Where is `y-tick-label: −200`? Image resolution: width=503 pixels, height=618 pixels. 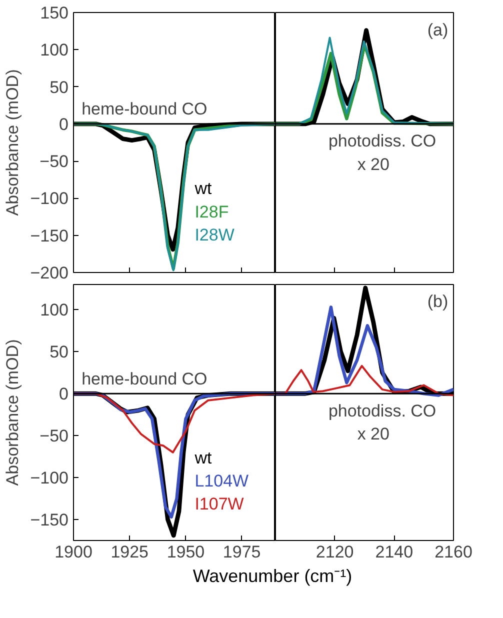
y-tick-label: −200 is located at coordinates (49, 273).